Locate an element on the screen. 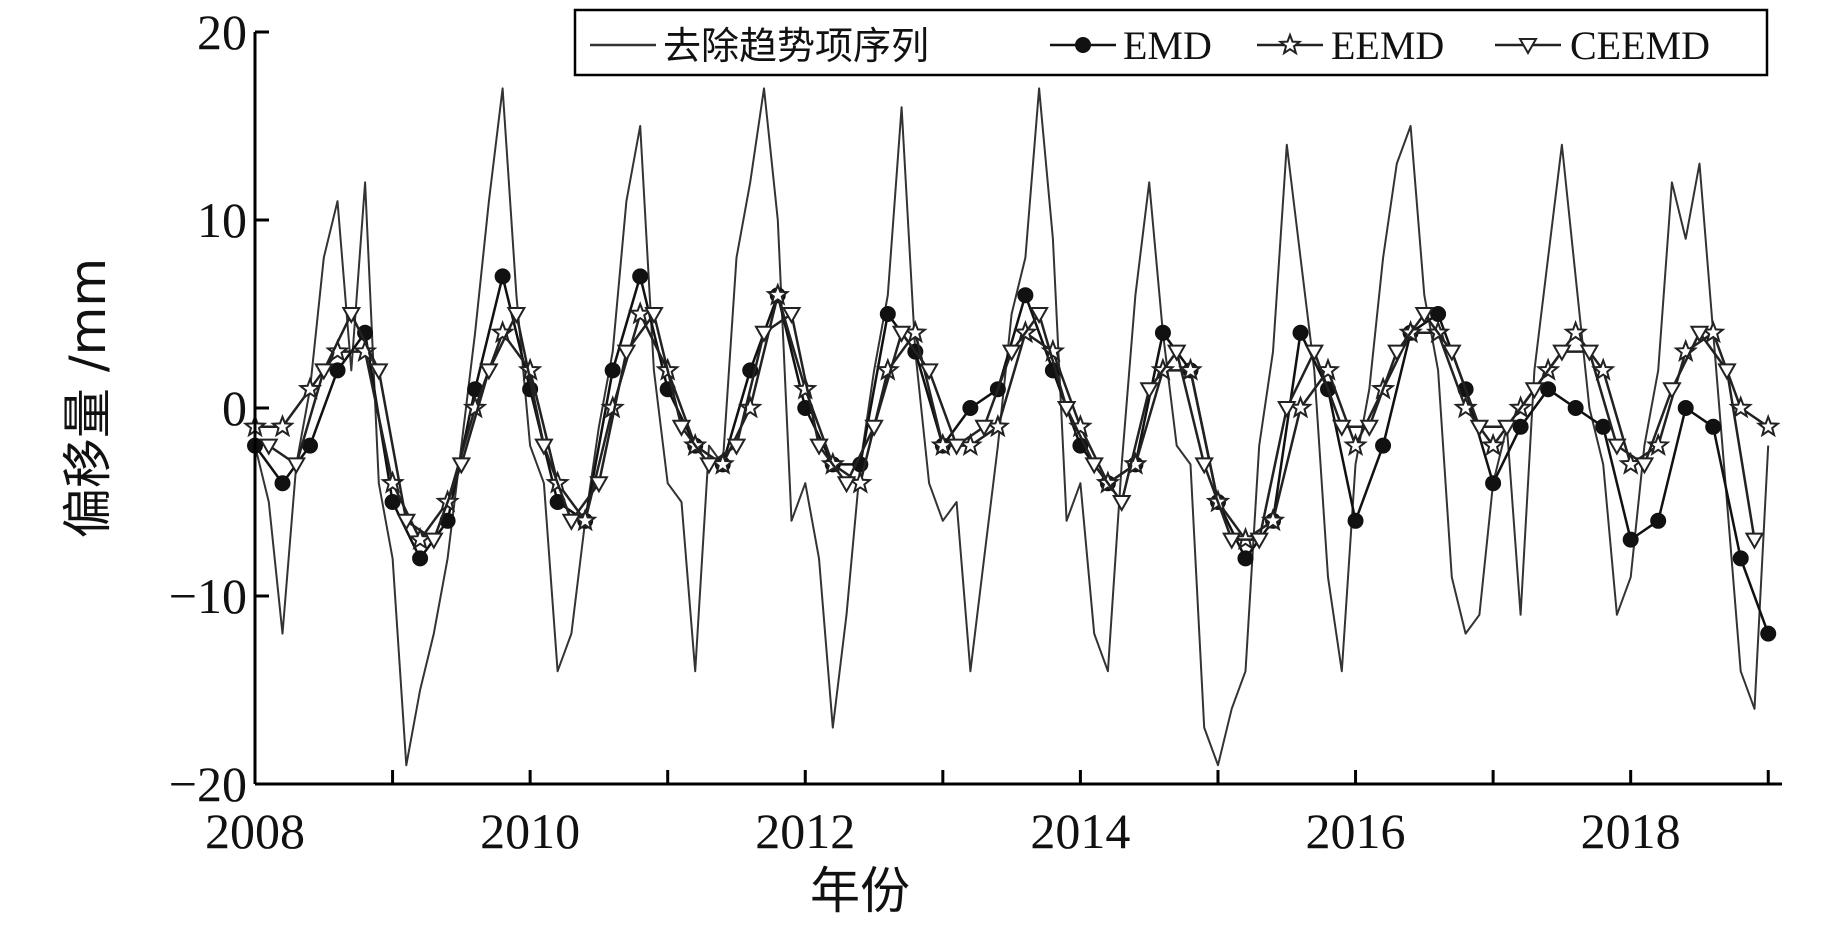 This screenshot has width=1843, height=929. x-tick-label: 2018 is located at coordinates (1631, 831).